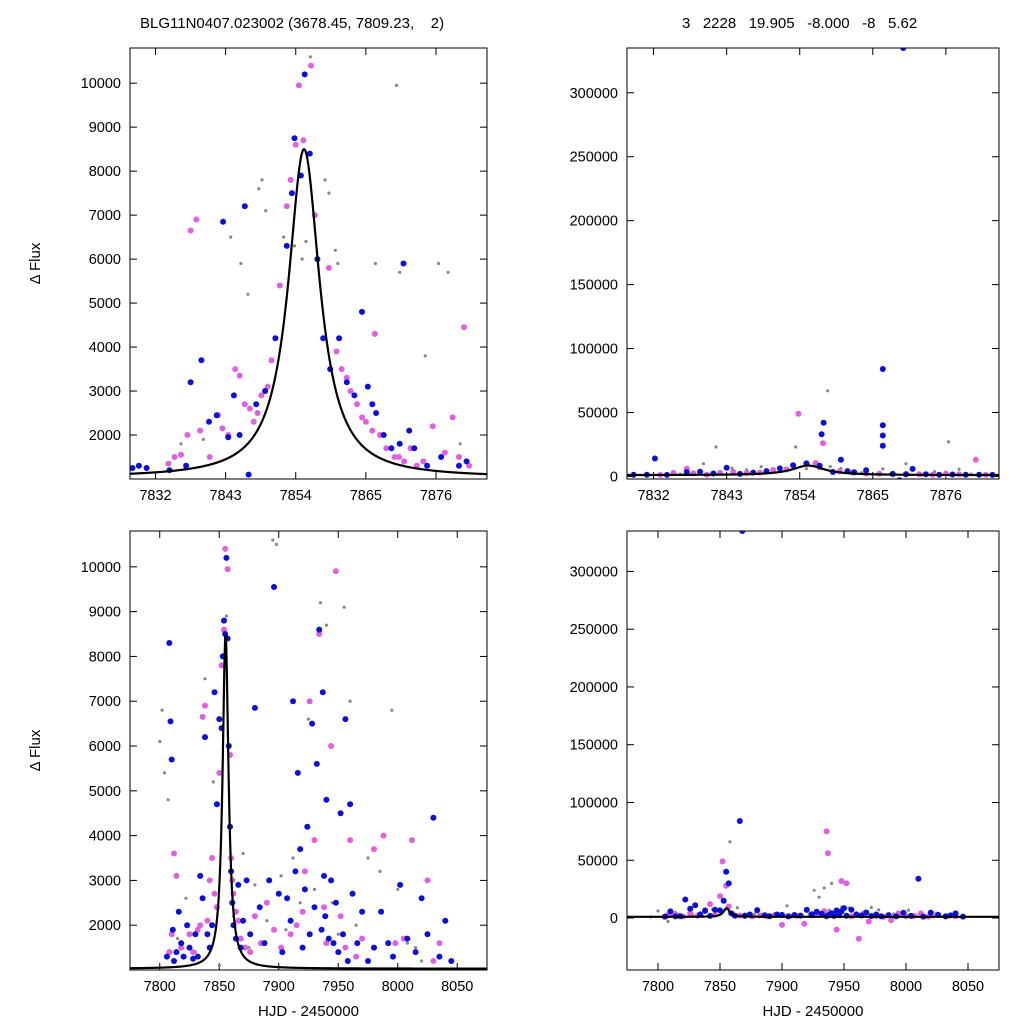  I want to click on y-tick-label: 7000, so click(105, 702).